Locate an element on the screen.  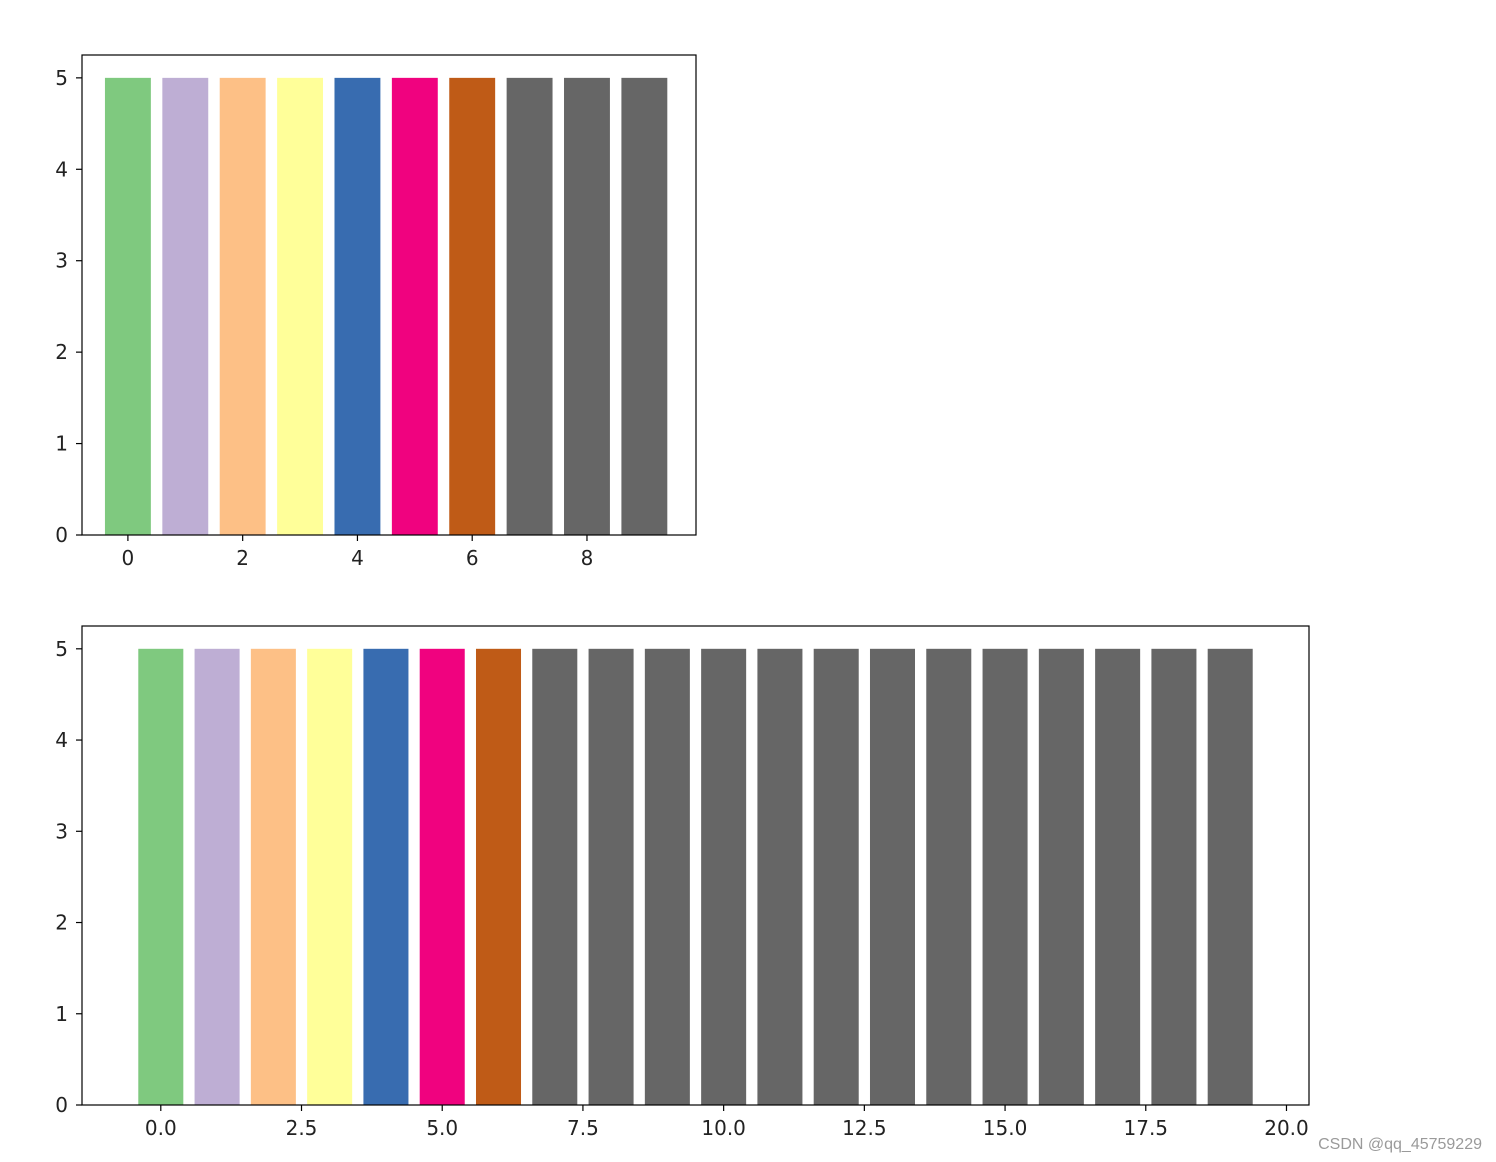
x-tick-label-1-7: 17.5 is located at coordinates (1146, 1128).